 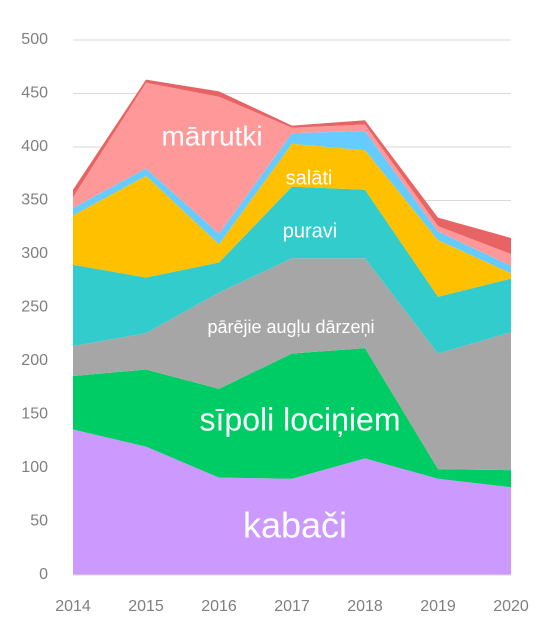 I want to click on series-label: kabači, so click(x=295, y=525).